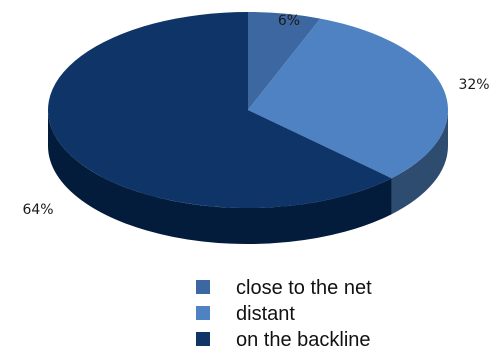 Image resolution: width=495 pixels, height=356 pixels. I want to click on legend-label-distant: distant, so click(265, 314).